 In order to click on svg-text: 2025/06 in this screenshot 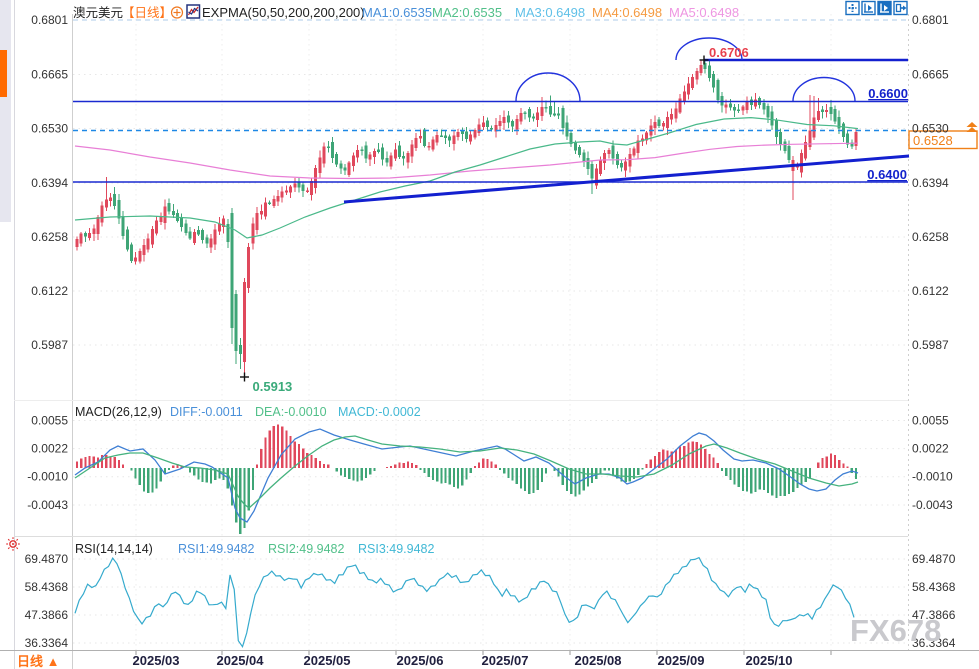, I will do `click(420, 660)`.